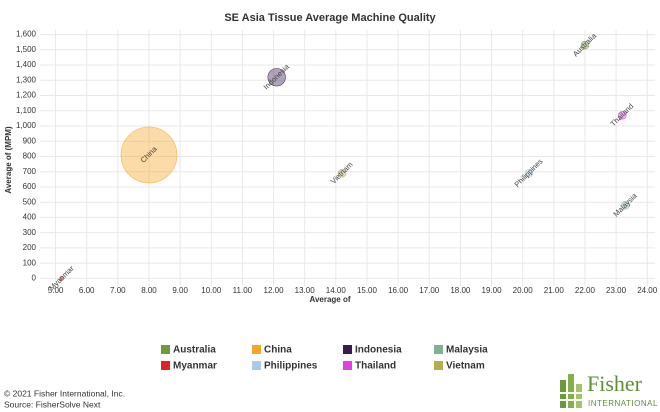 This screenshot has height=412, width=660. Describe the element at coordinates (30, 171) in the screenshot. I see `y-tick-label: 700` at that location.